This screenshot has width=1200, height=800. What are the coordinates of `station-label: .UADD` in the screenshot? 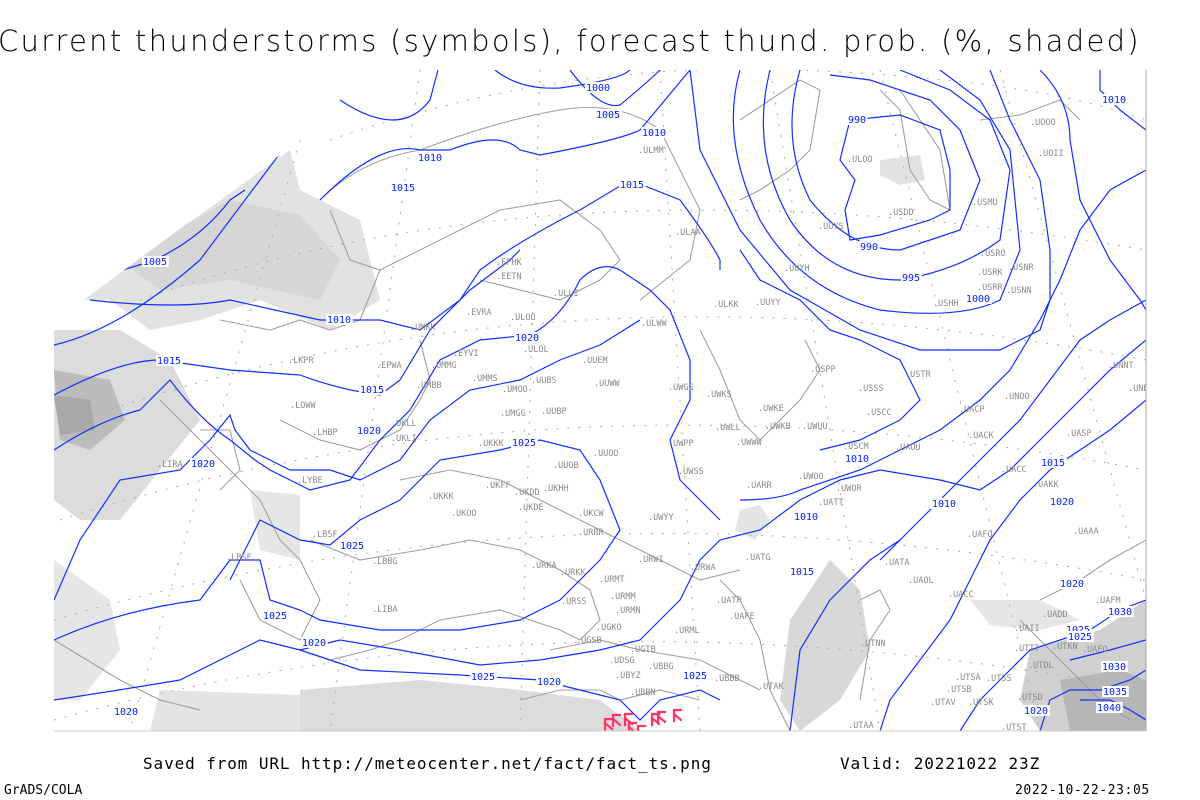 It's located at (1055, 615).